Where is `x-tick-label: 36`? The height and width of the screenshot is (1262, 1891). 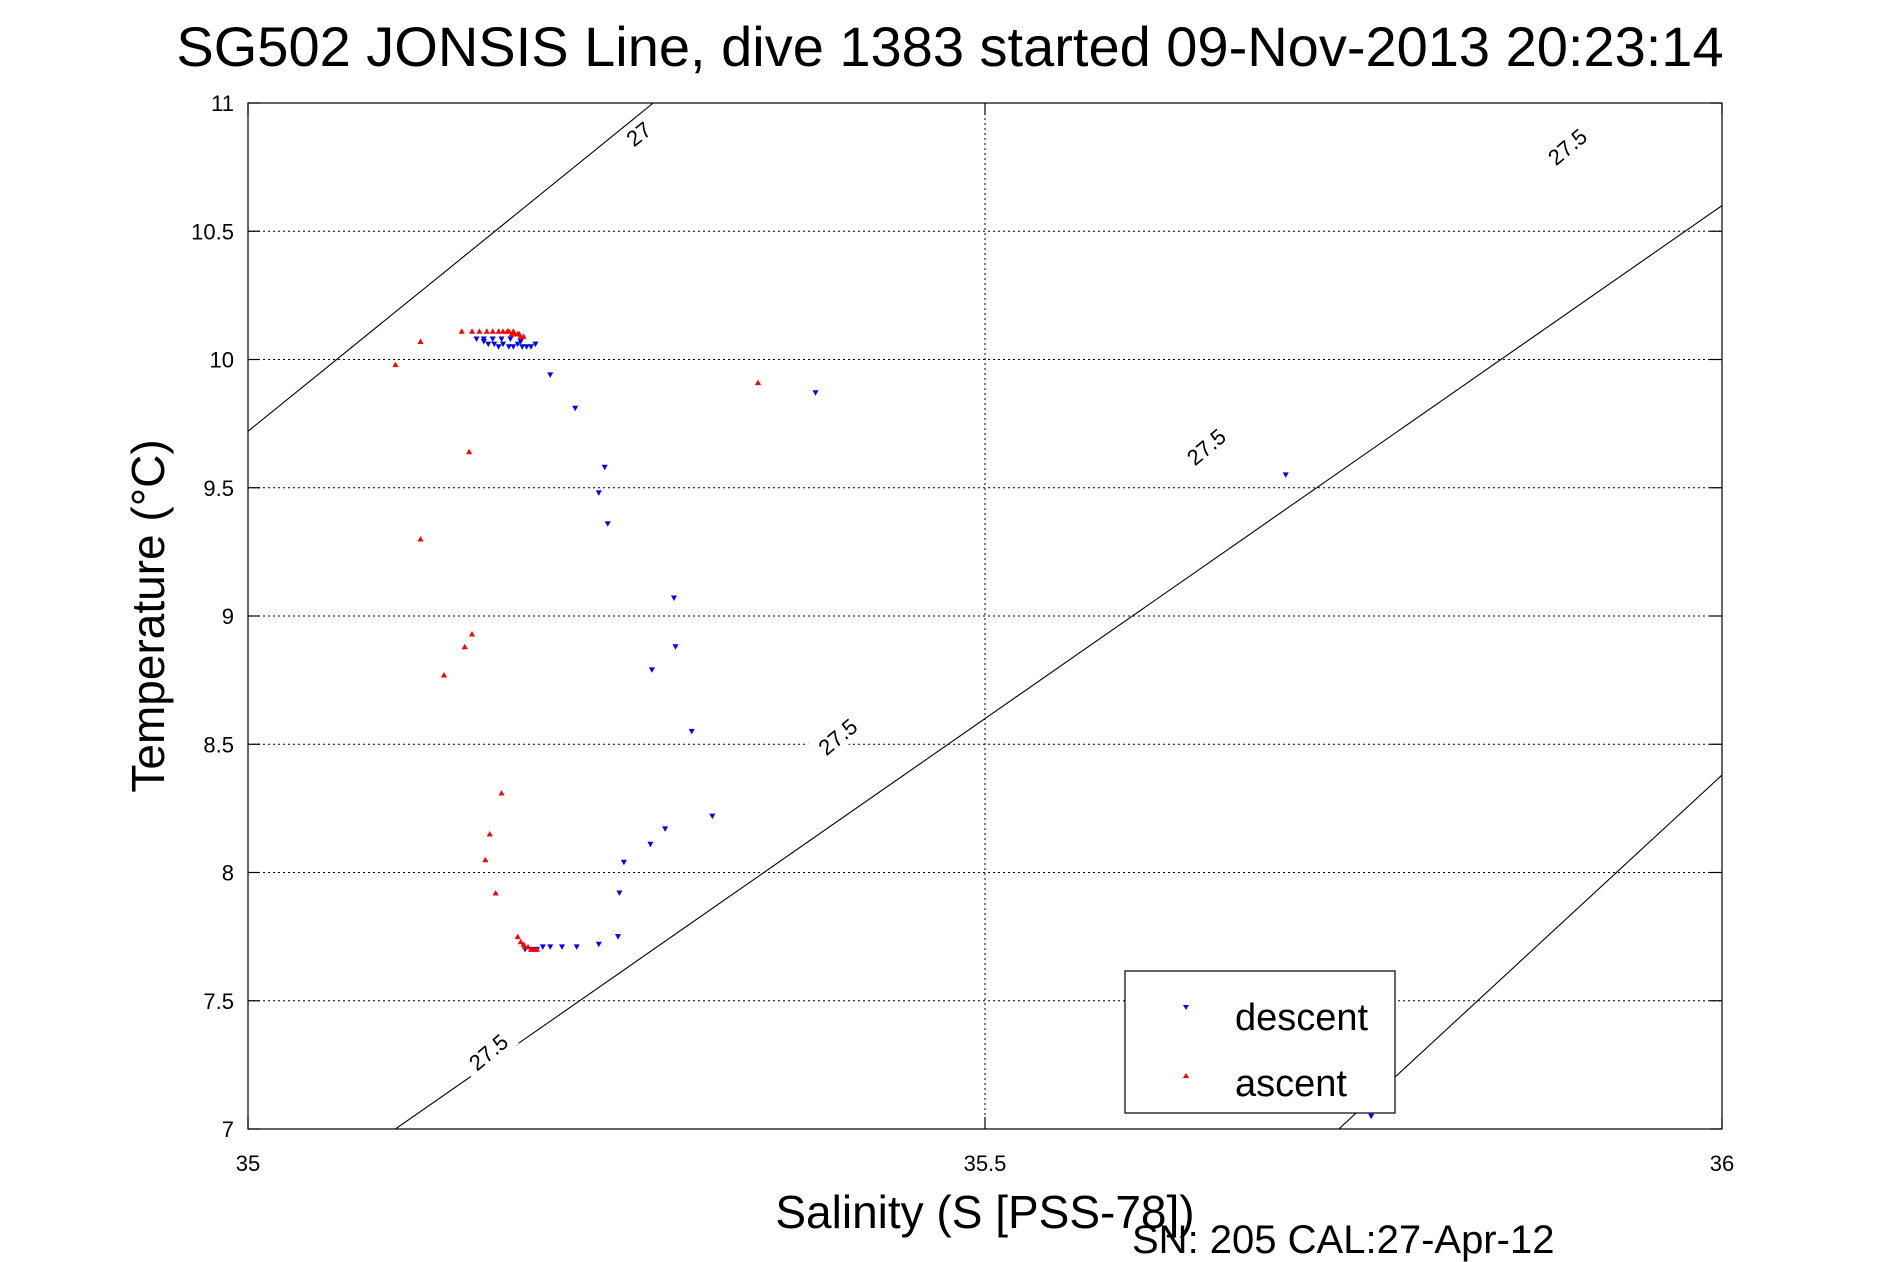 x-tick-label: 36 is located at coordinates (1722, 1163).